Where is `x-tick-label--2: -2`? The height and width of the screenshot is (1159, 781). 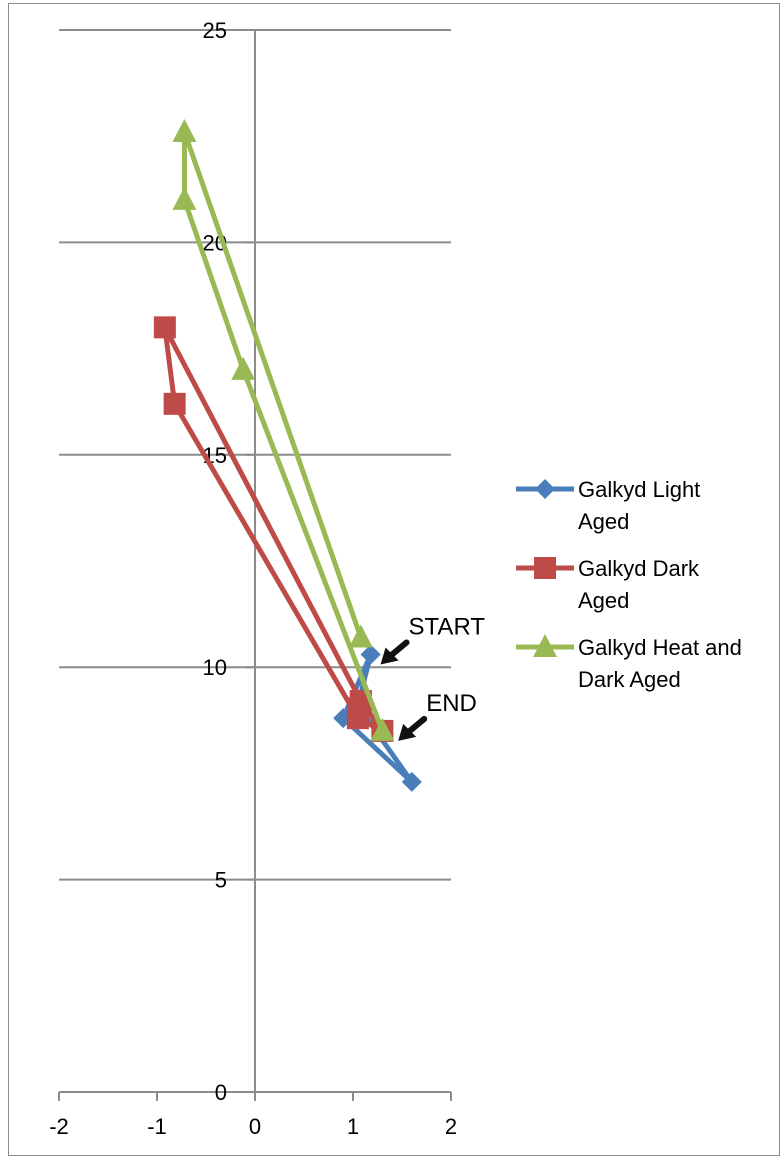
x-tick-label--2: -2 is located at coordinates (59, 1126).